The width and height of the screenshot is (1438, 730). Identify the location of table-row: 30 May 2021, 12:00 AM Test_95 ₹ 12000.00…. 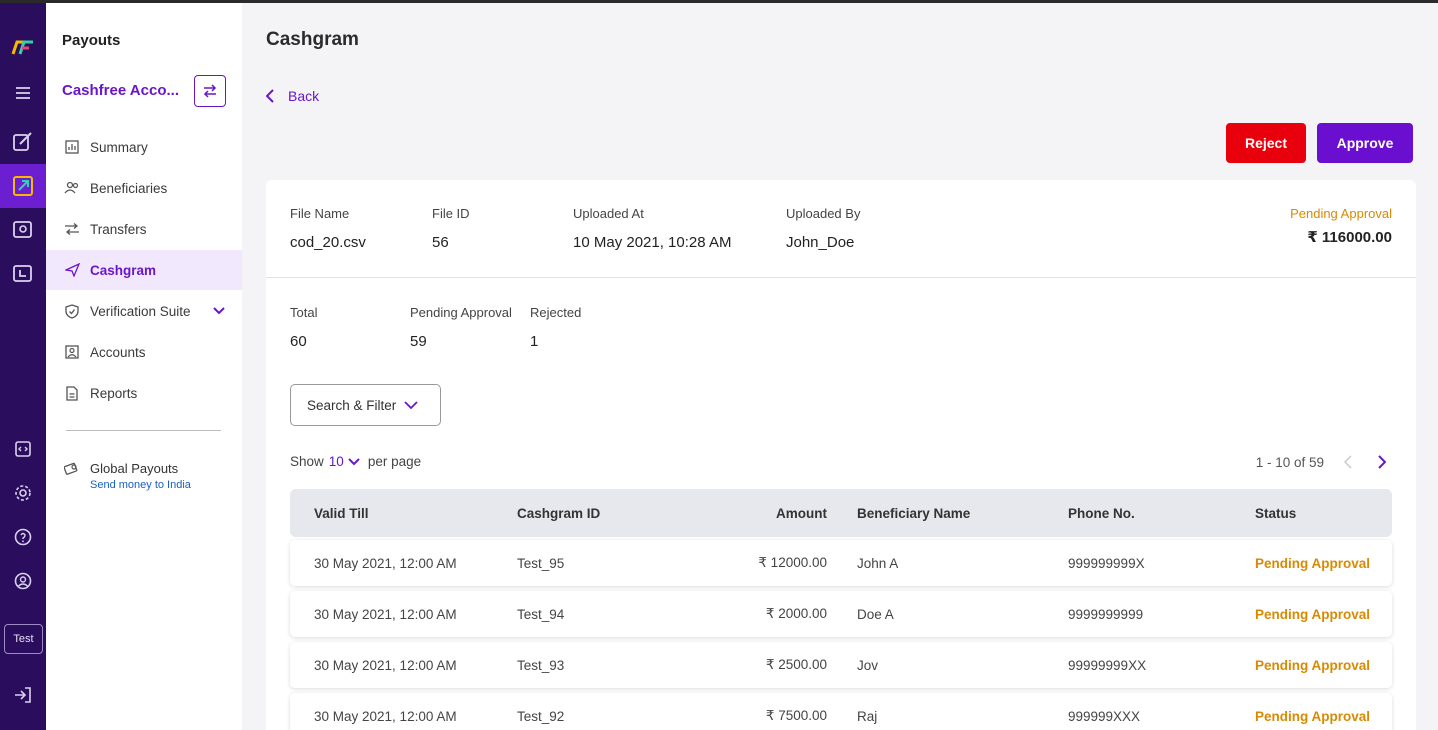
(841, 563).